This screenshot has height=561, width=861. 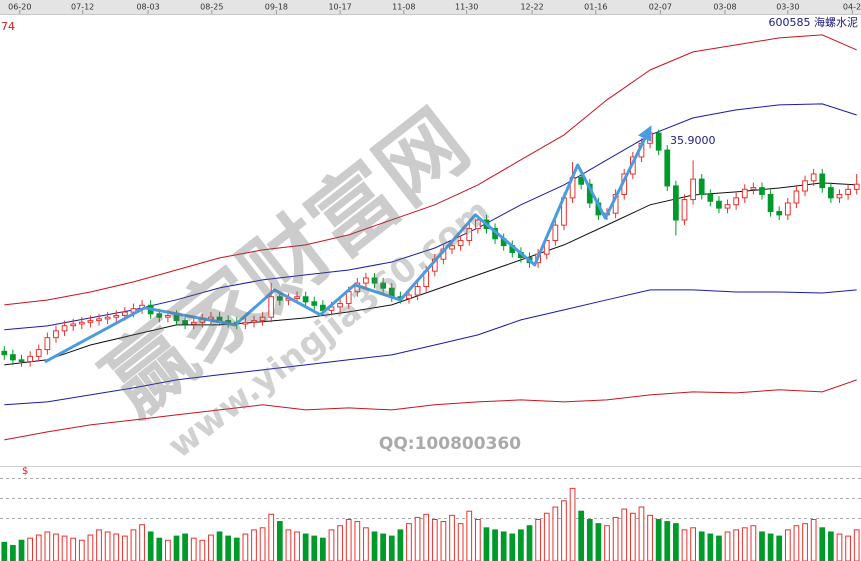 I want to click on x-tick-label: 02-07, so click(x=660, y=7).